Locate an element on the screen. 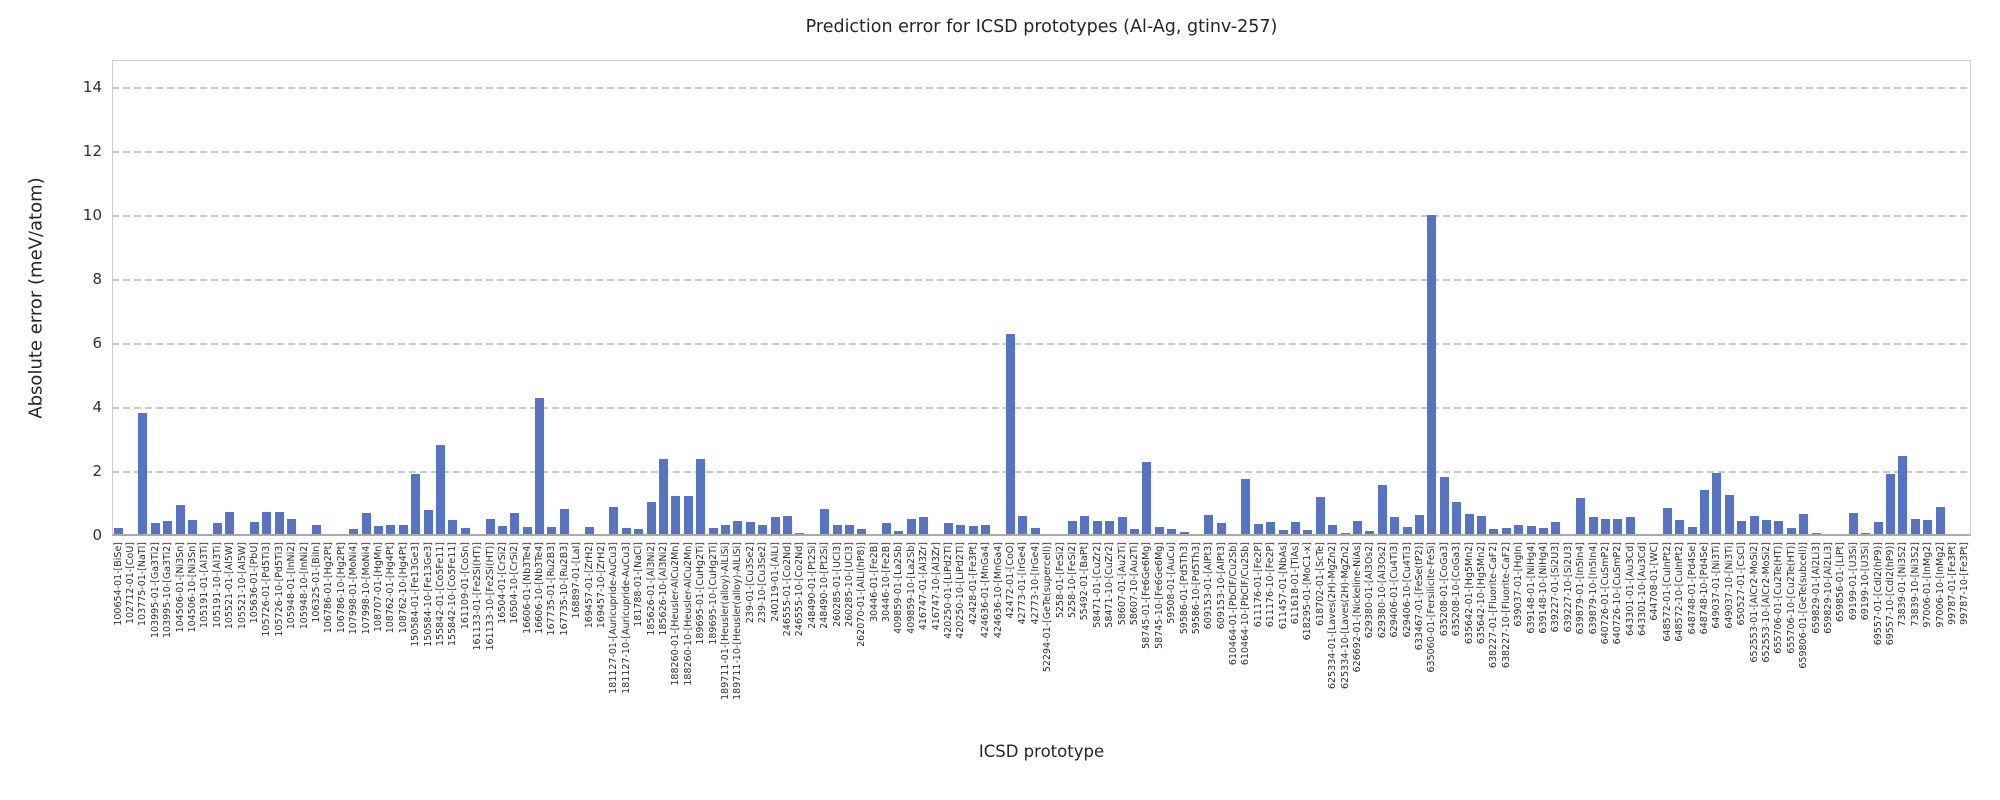 The width and height of the screenshot is (2000, 800). y-axis-label: Absolute error (meV/atom) is located at coordinates (36, 298).